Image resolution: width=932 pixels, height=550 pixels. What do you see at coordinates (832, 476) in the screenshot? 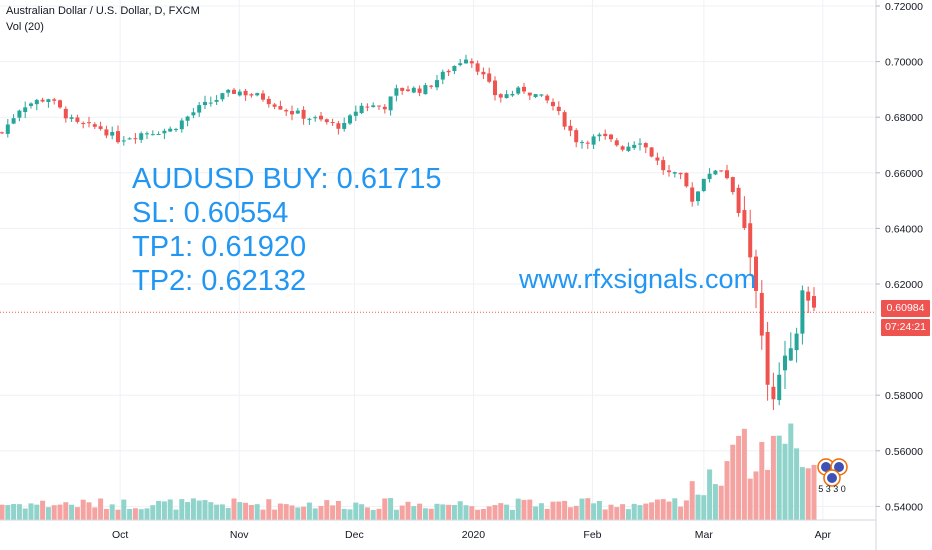
I see `event-badges: 5 3 3 0` at bounding box center [832, 476].